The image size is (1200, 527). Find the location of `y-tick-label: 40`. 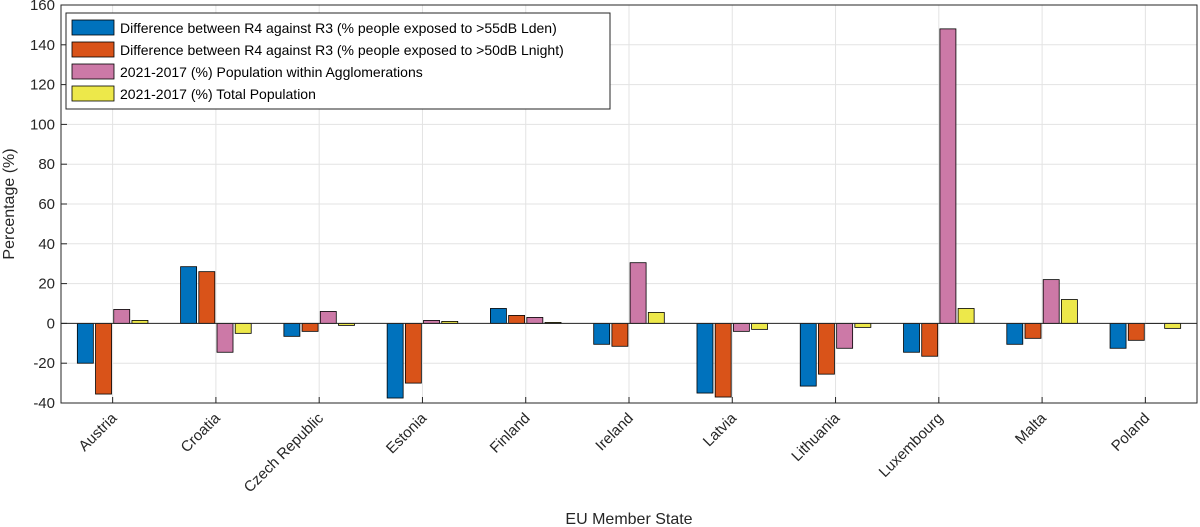

y-tick-label: 40 is located at coordinates (46, 244).